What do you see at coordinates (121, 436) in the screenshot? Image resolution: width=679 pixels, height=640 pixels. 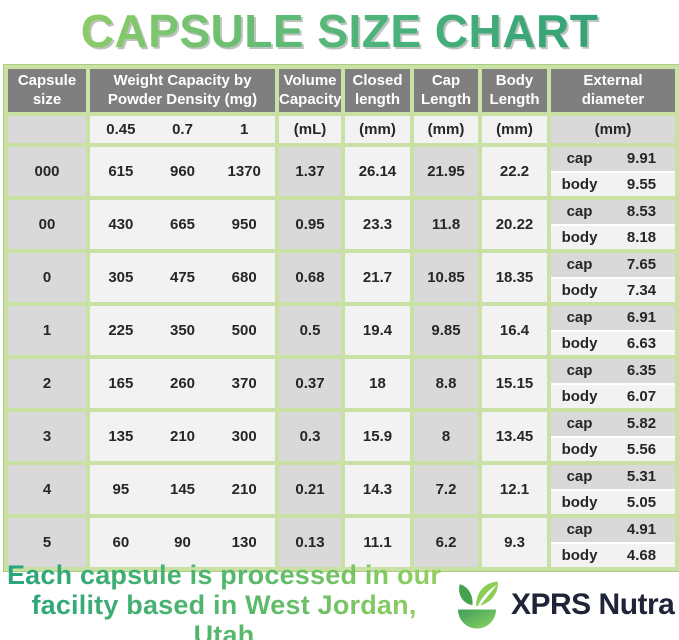 I see `cell-weight-045: 135` at bounding box center [121, 436].